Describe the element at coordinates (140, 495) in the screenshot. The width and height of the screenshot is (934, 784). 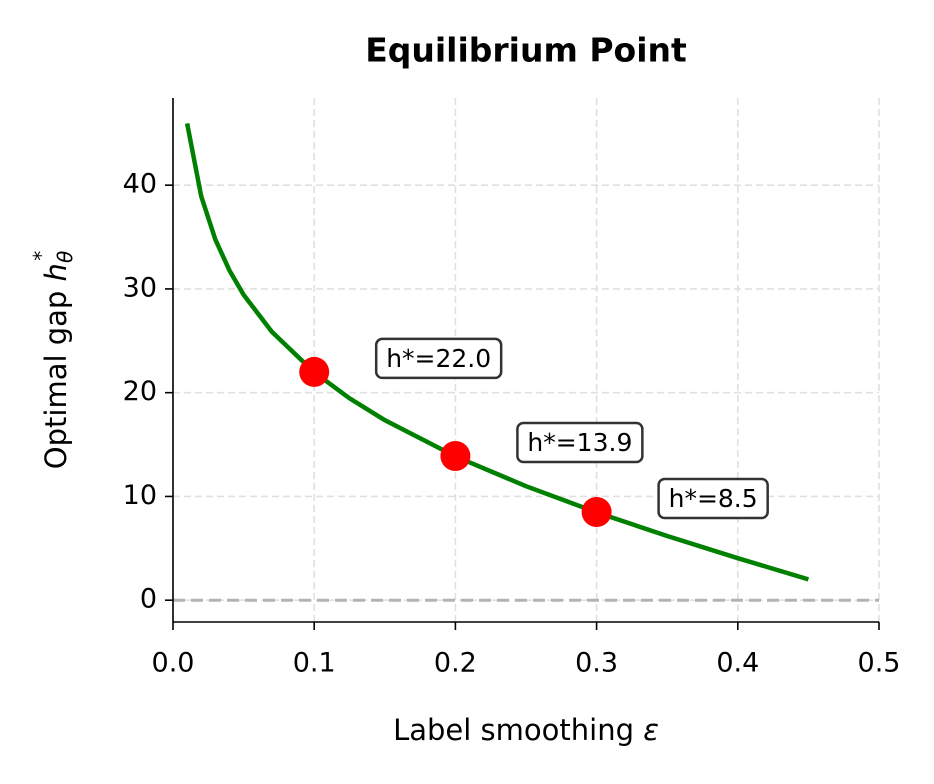
I see `y-tick-label: 10` at that location.